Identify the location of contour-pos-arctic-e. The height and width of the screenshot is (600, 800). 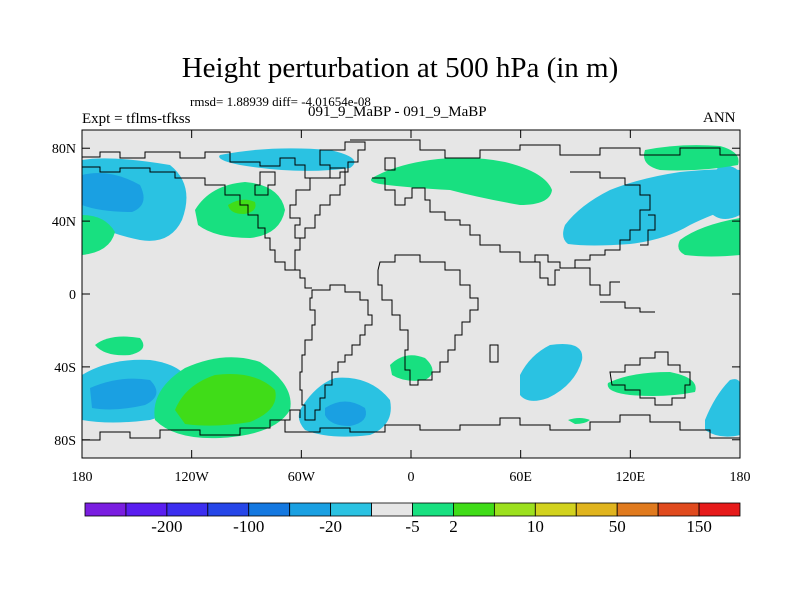
(691, 158).